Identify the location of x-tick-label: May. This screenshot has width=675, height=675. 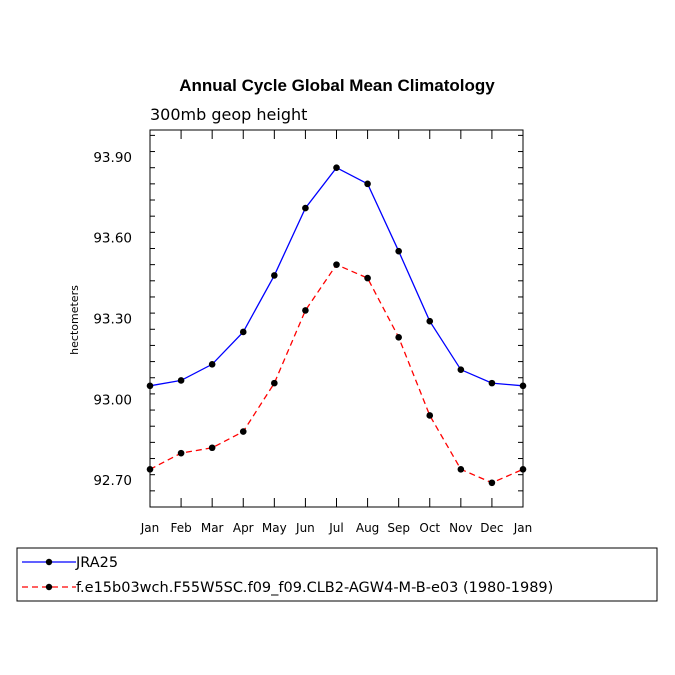
(274, 528).